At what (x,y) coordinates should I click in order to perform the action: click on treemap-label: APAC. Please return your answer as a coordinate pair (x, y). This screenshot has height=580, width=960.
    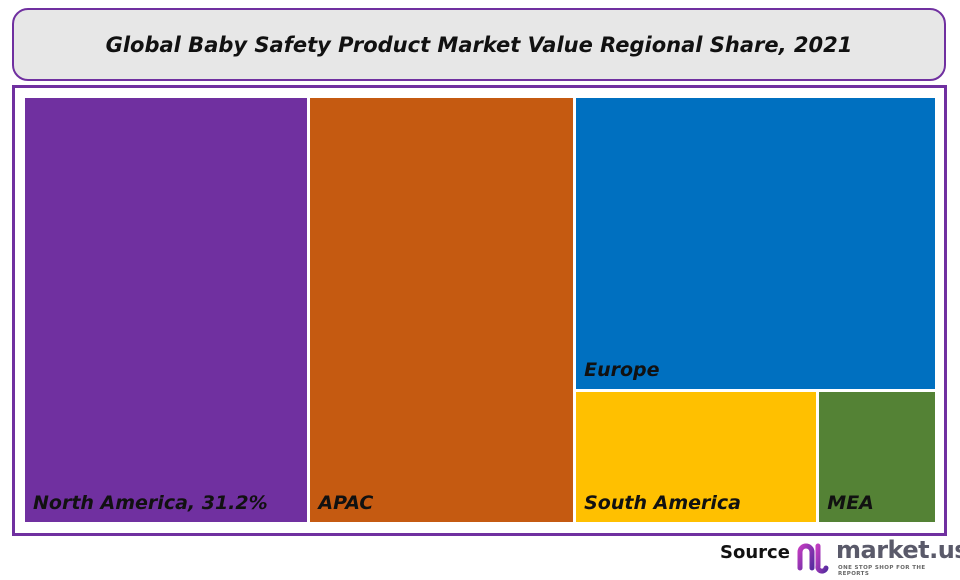
    Looking at the image, I should click on (346, 503).